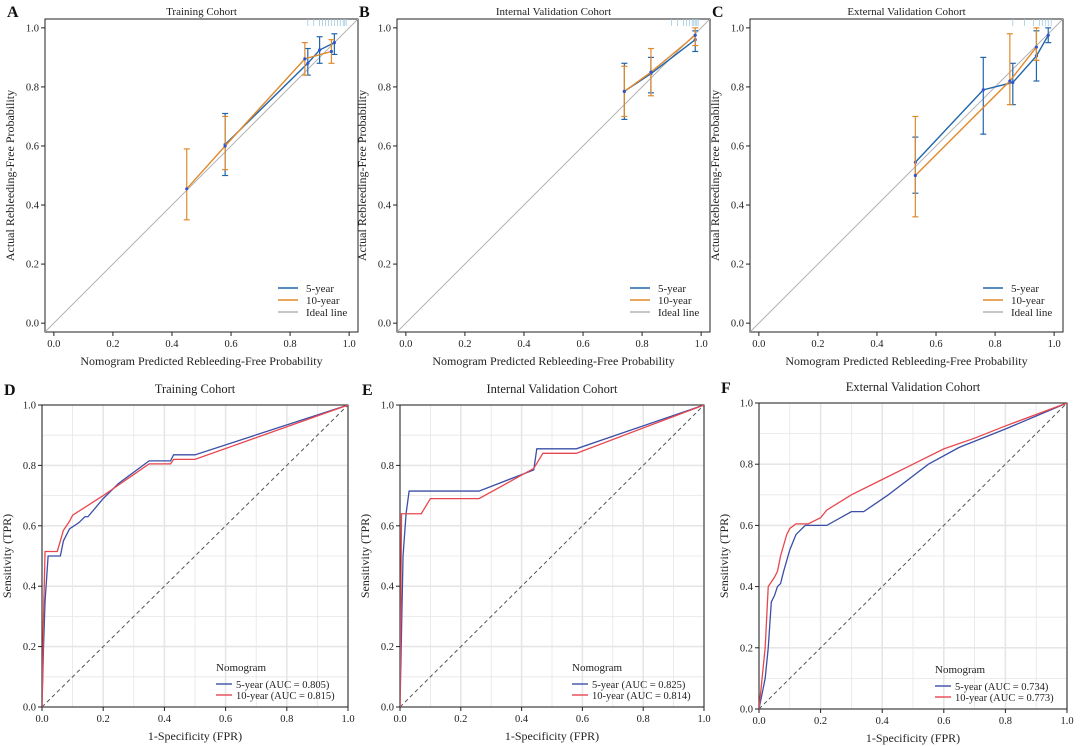  Describe the element at coordinates (13, 12) in the screenshot. I see `panel-letter: A` at that location.